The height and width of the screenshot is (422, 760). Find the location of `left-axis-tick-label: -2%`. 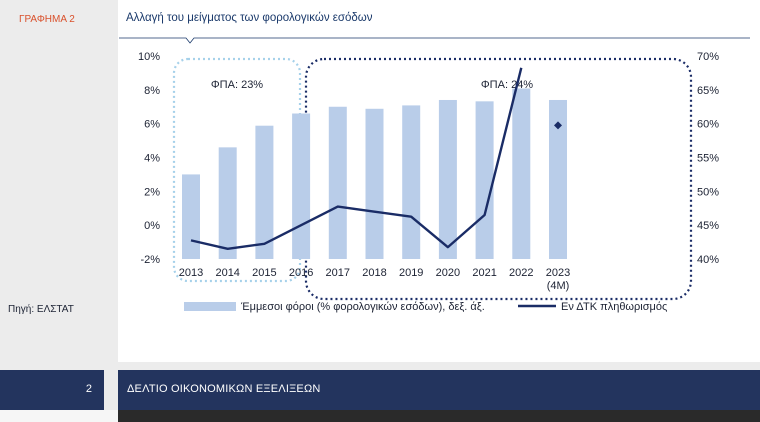

left-axis-tick-label: -2% is located at coordinates (150, 260).